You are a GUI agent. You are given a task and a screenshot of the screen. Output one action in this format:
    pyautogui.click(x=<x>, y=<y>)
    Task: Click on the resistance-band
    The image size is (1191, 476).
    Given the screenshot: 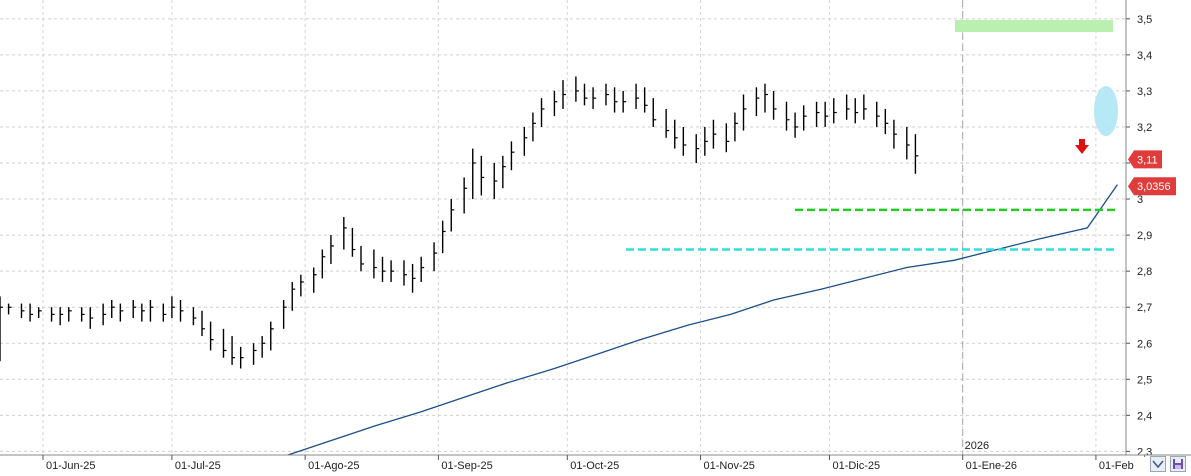 What is the action you would take?
    pyautogui.click(x=1034, y=26)
    